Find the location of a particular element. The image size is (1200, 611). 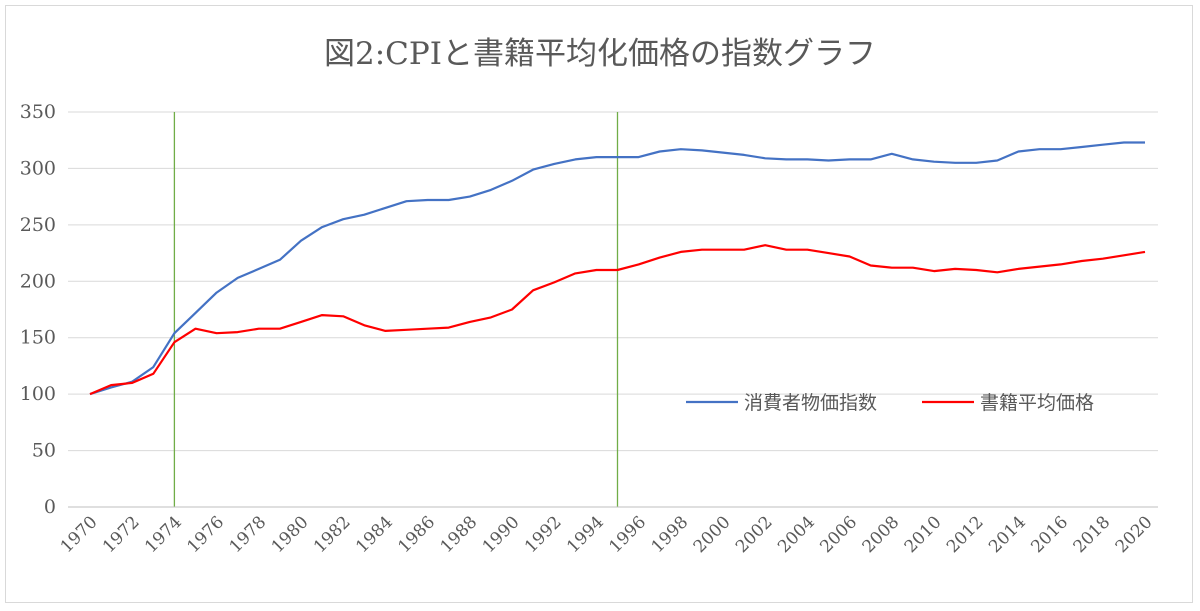

x-tick-label-2006: 2006 is located at coordinates (838, 534).